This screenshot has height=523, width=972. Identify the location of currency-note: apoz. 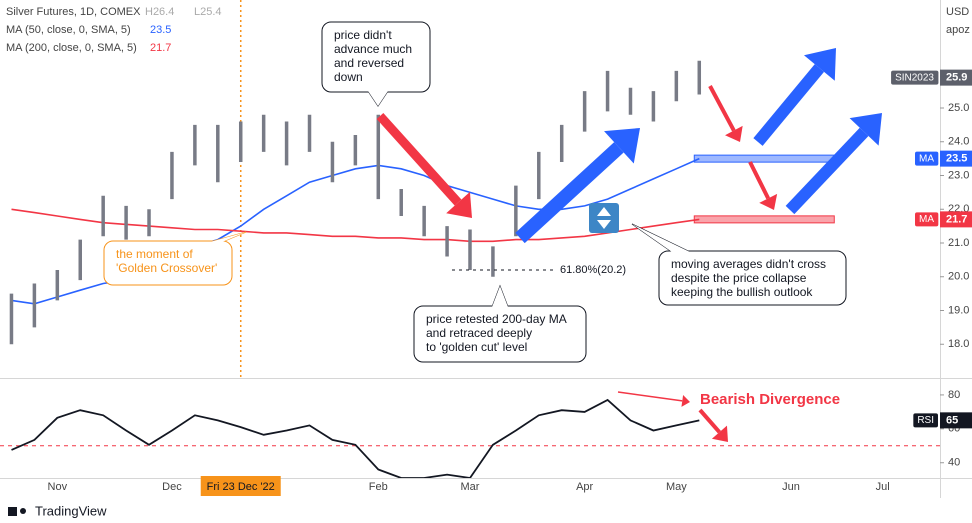
(958, 30).